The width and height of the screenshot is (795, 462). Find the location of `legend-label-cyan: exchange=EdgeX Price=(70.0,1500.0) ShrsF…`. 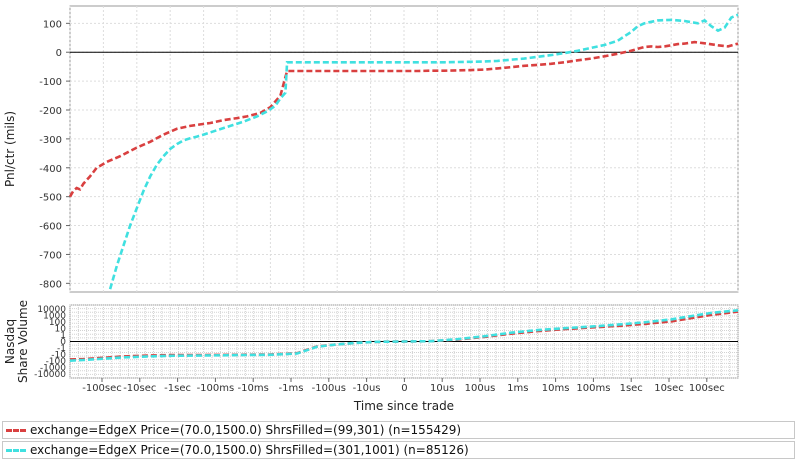

legend-label-cyan: exchange=EdgeX Price=(70.0,1500.0) ShrsF… is located at coordinates (249, 450).